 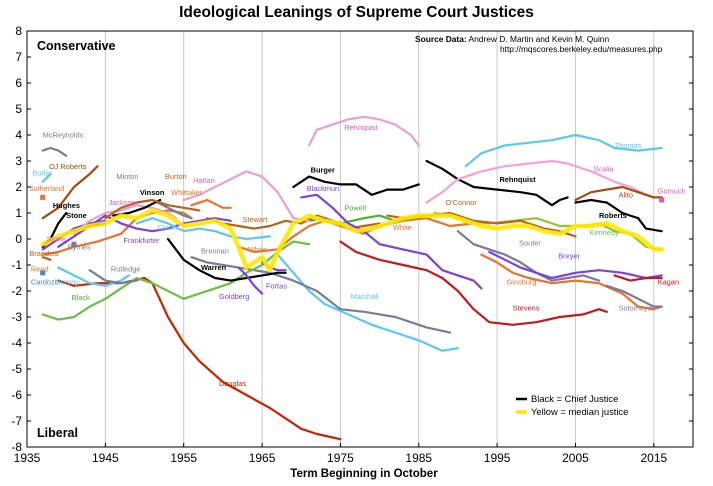 I want to click on justice-label-murphy: Murphy, so click(x=66, y=282).